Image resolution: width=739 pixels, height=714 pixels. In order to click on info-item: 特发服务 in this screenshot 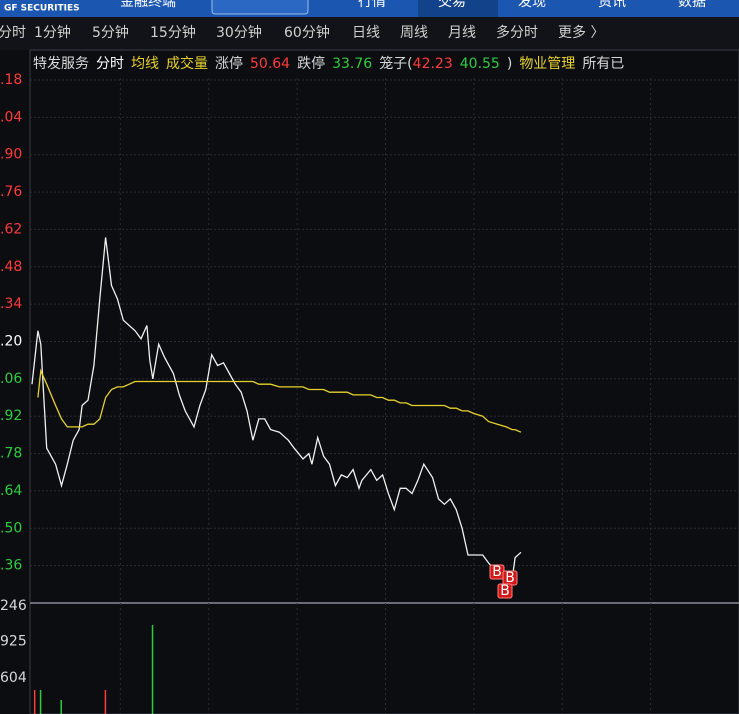, I will do `click(61, 64)`.